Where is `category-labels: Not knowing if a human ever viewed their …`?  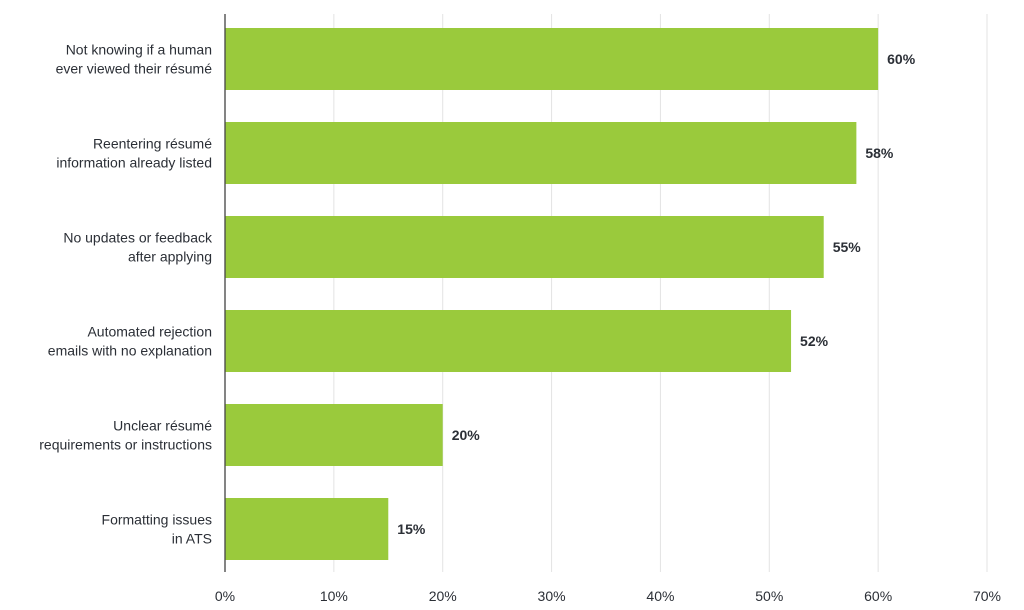 category-labels: Not knowing if a human ever viewed their … is located at coordinates (126, 294).